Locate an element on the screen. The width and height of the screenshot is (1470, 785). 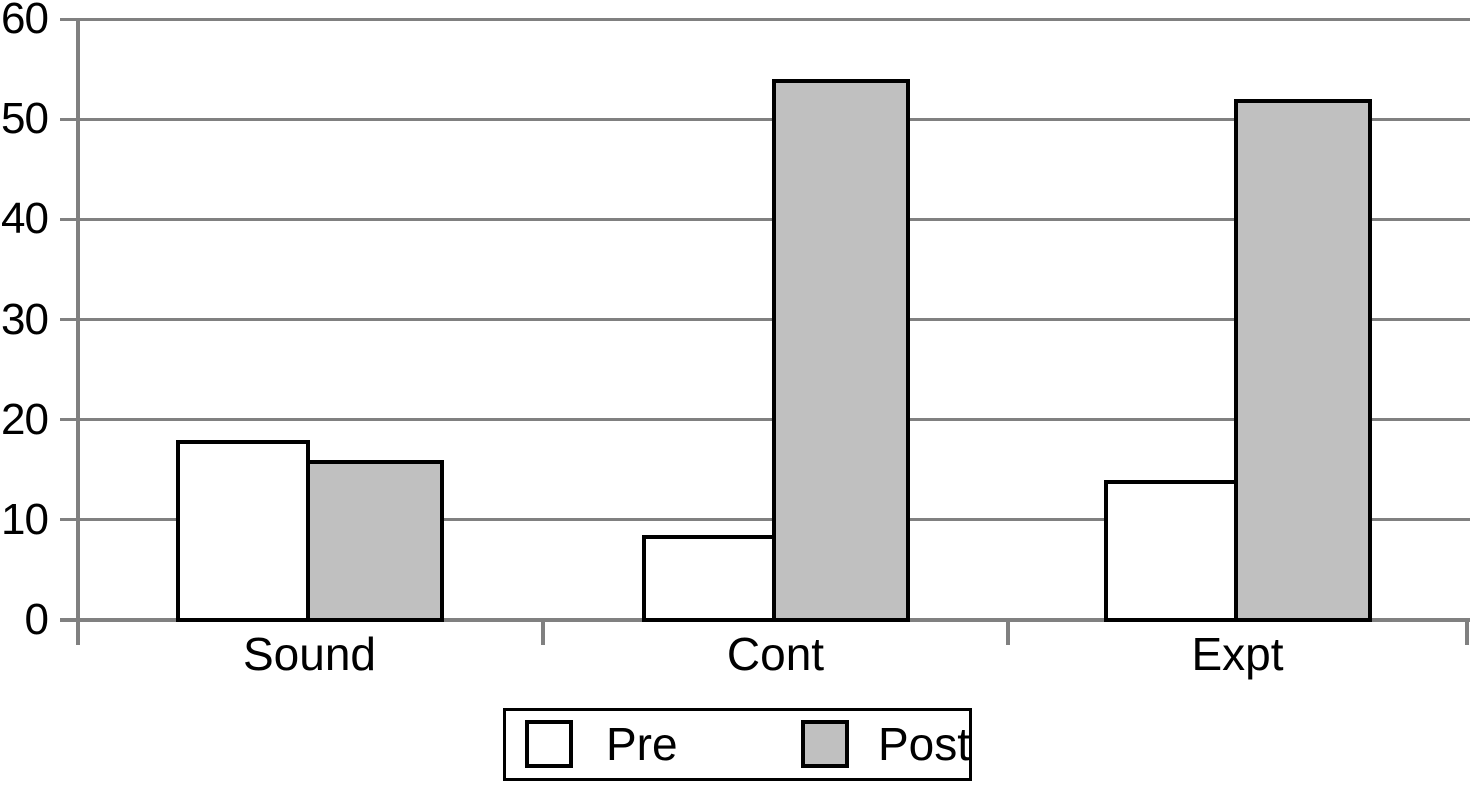
bar-expt-post is located at coordinates (1302, 360).